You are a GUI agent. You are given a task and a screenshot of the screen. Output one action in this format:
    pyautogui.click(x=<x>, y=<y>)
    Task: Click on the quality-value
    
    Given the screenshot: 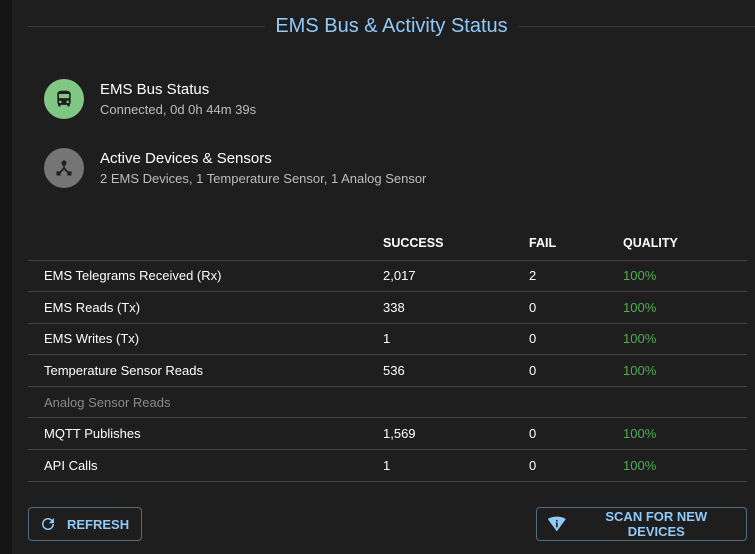 What is the action you would take?
    pyautogui.click(x=685, y=402)
    